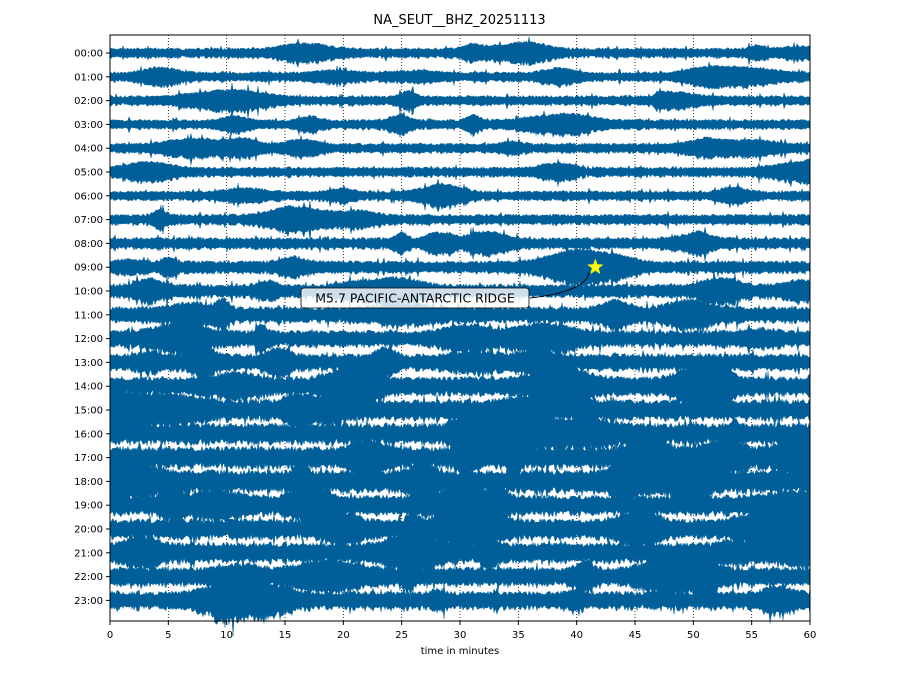 The image size is (919, 690). Describe the element at coordinates (751, 635) in the screenshot. I see `x-tick-label: 55` at that location.